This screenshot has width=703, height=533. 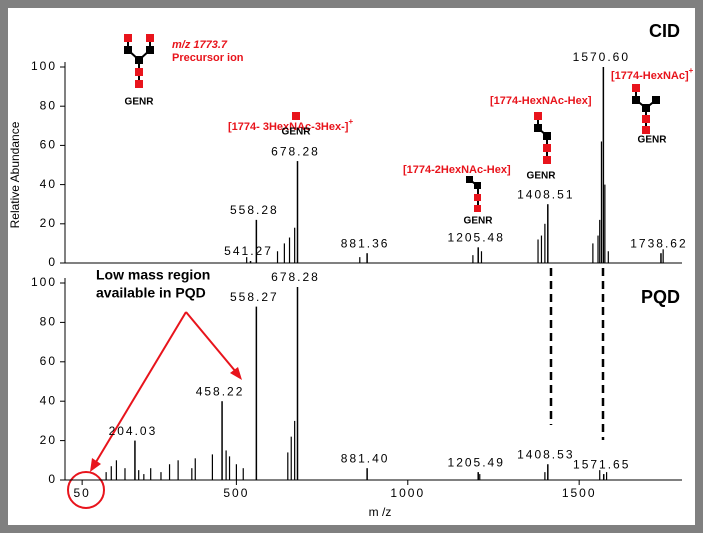 I want to click on peak-label: 1738.62, so click(x=658, y=243).